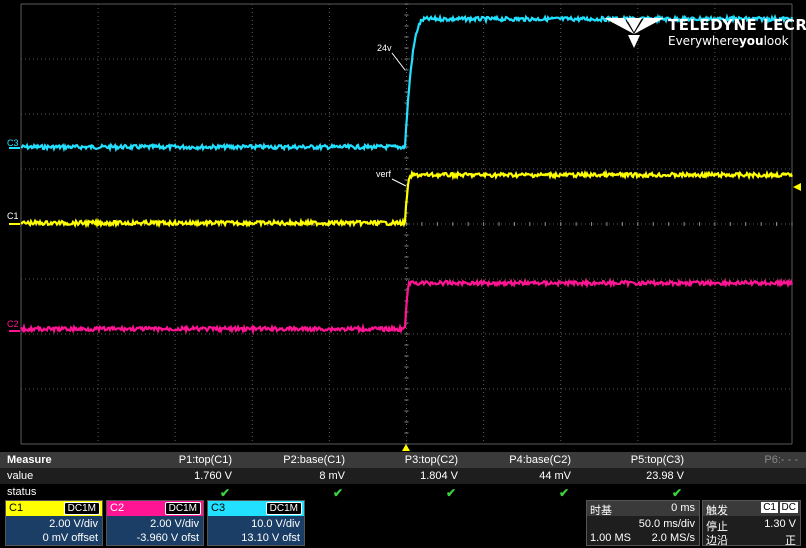 The height and width of the screenshot is (548, 806). Describe the element at coordinates (737, 25) in the screenshot. I see `logo-brand-text: TELEDYNE LECROY` at that location.